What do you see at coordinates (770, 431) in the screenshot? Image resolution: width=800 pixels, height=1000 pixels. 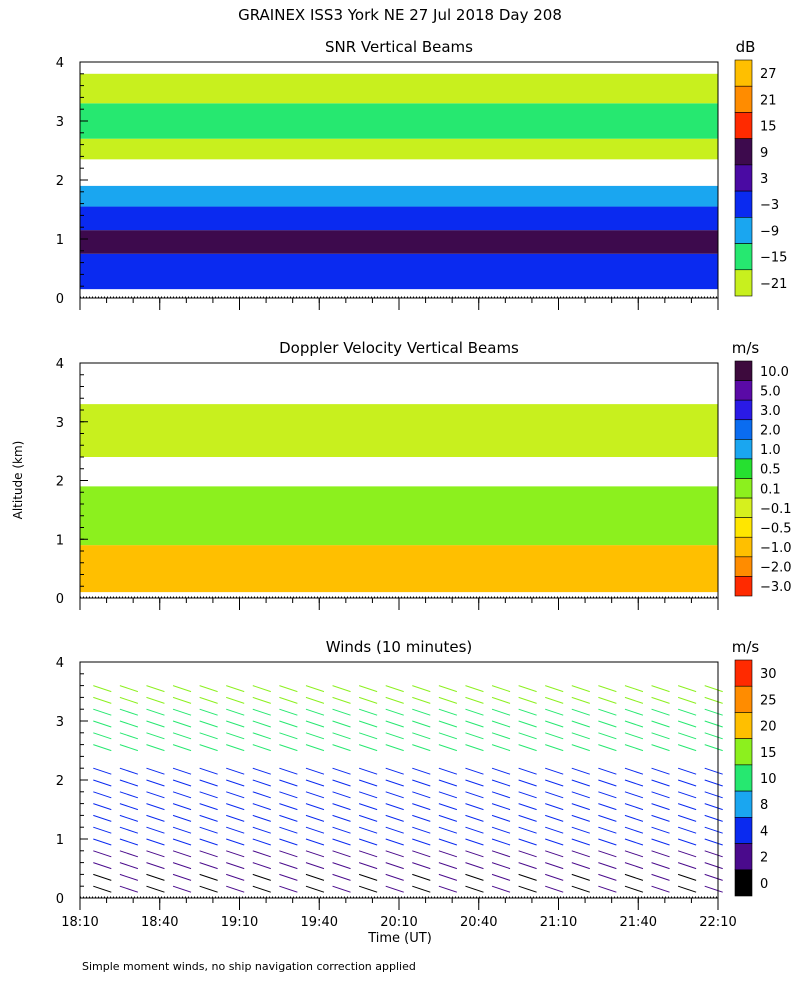 I see `colorbar-label: 2.0` at bounding box center [770, 431].